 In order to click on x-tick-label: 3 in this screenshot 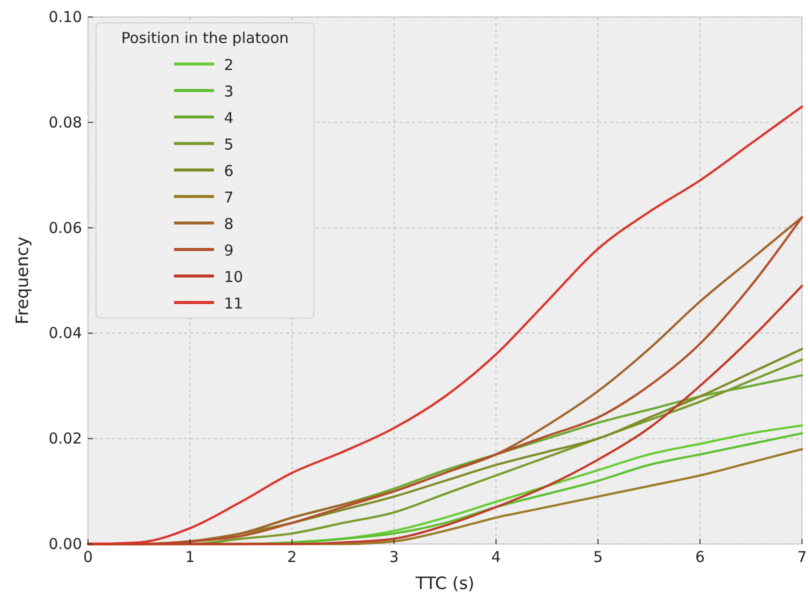, I will do `click(394, 557)`.